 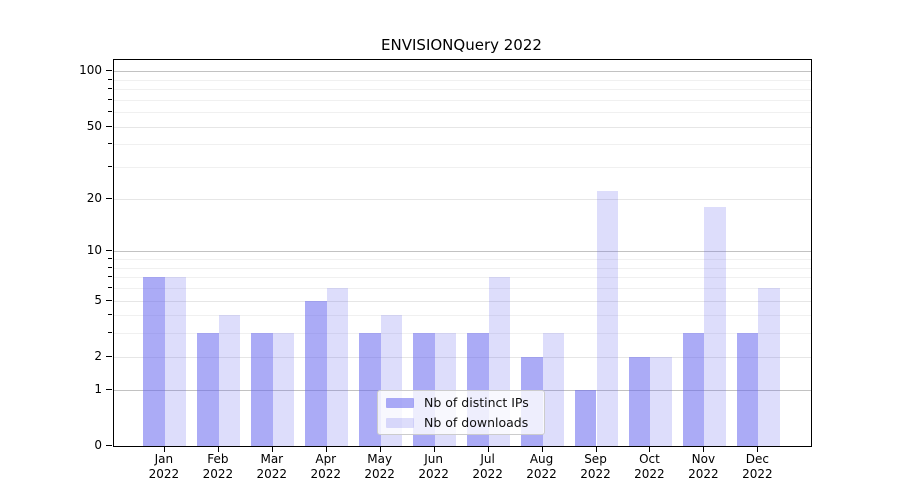 I want to click on y-tick-label: 20, so click(x=94, y=197).